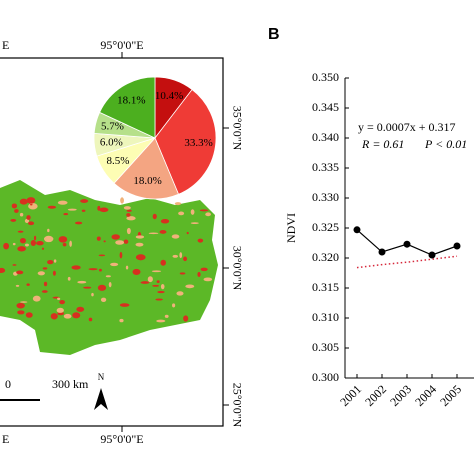 This screenshot has height=474, width=474. I want to click on y-tick-label: 0.340, so click(325, 137).